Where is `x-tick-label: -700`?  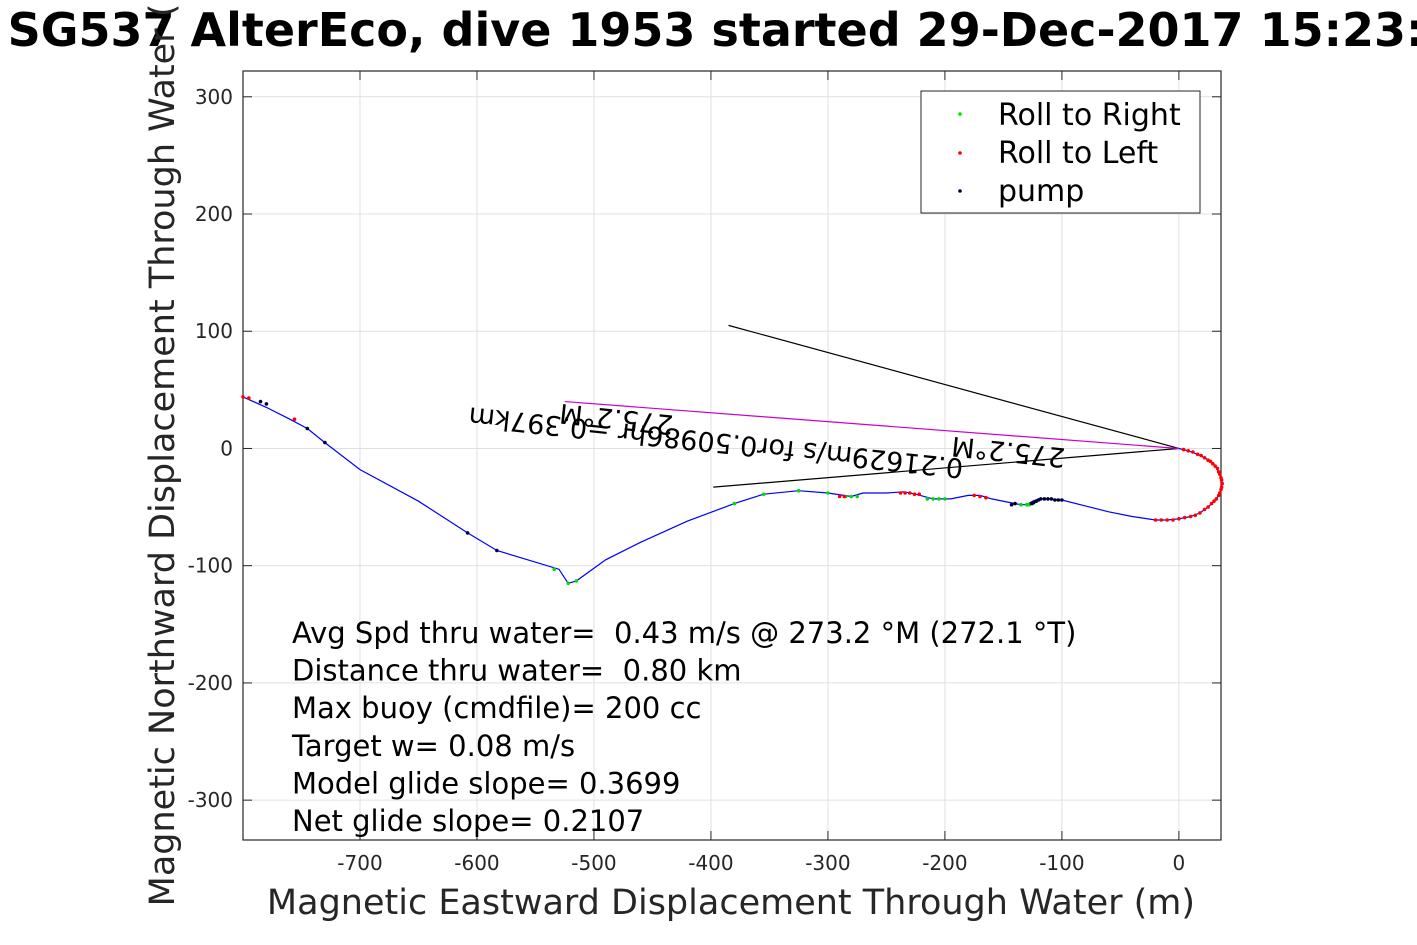 x-tick-label: -700 is located at coordinates (359, 863).